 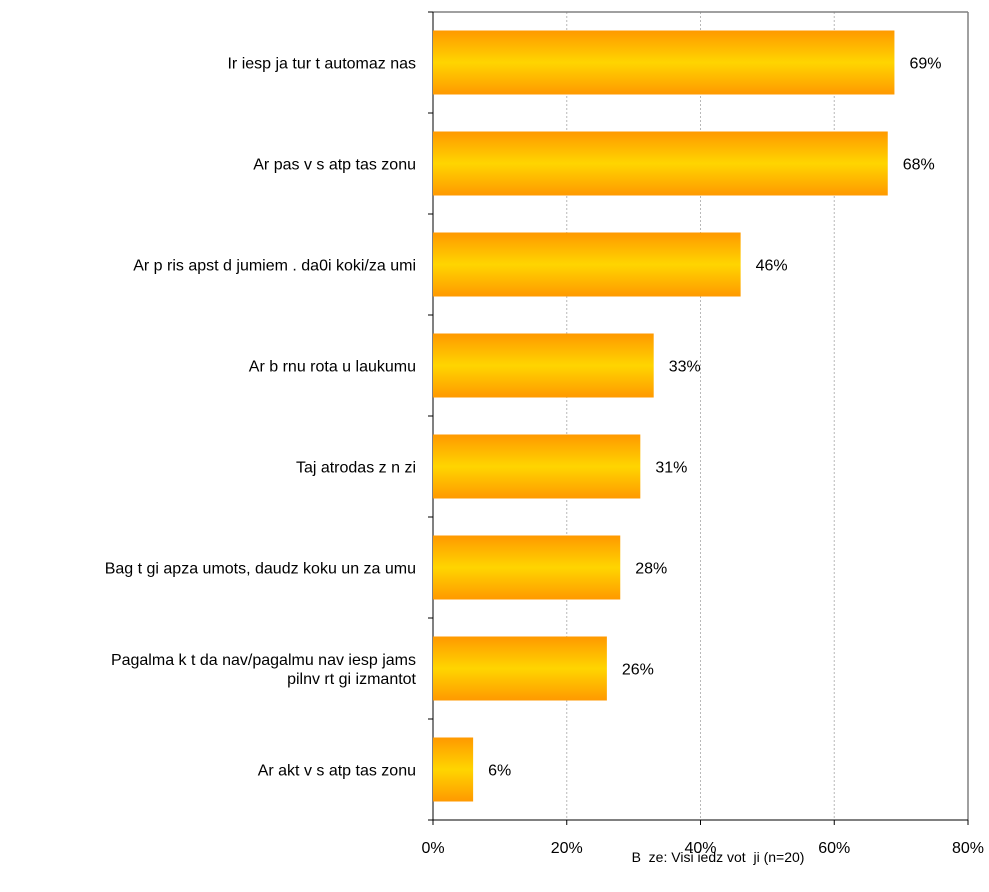 What do you see at coordinates (968, 848) in the screenshot?
I see `x-tick-label: 80%` at bounding box center [968, 848].